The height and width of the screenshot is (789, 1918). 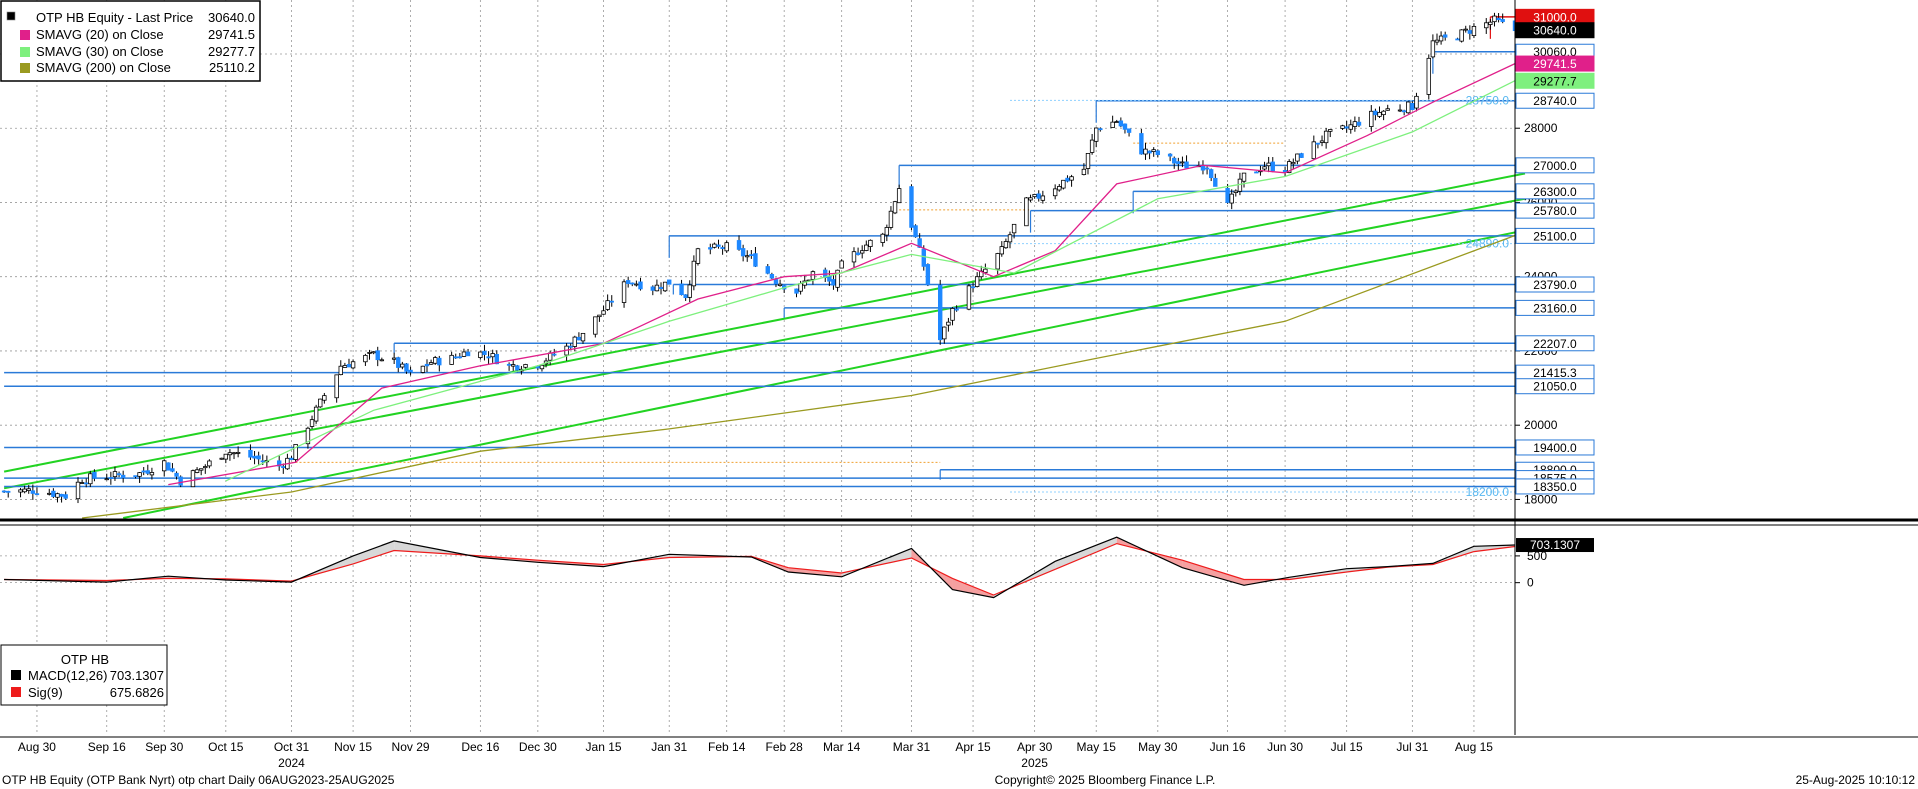 I want to click on year-label: 2025, so click(x=1034, y=763).